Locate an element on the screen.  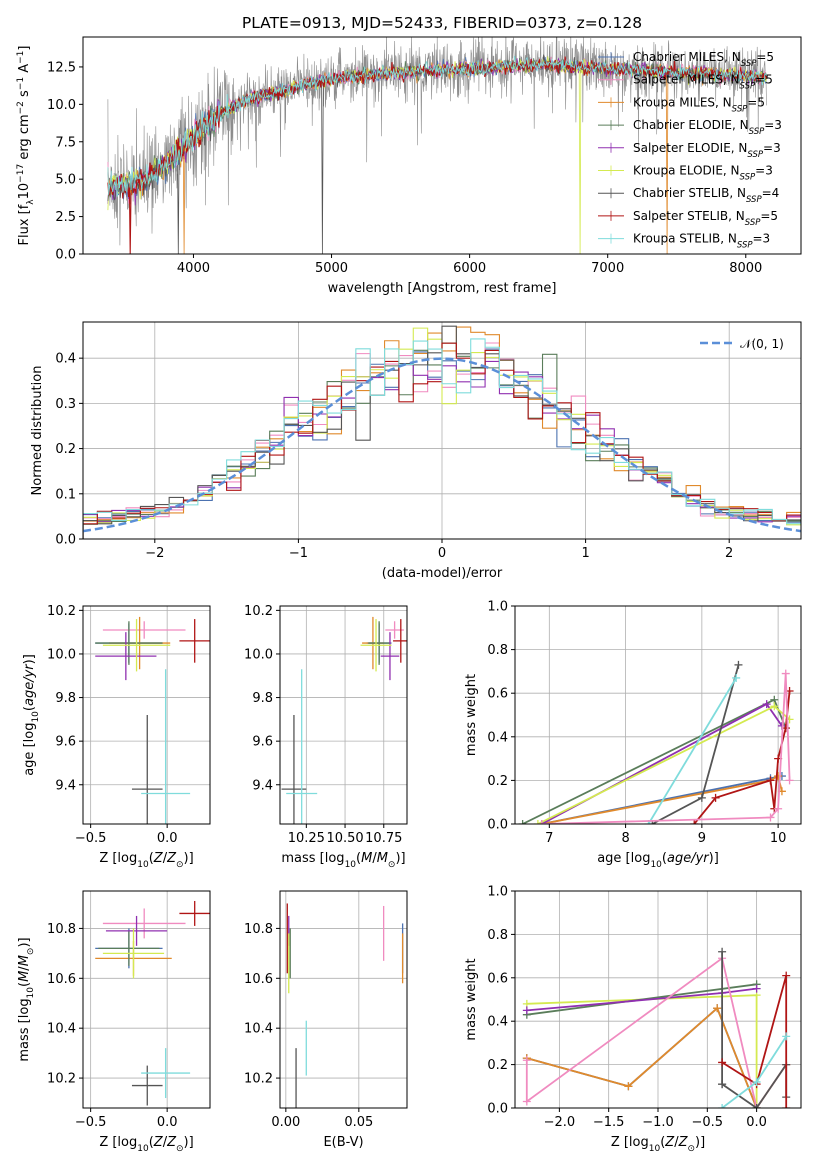
y-tick-label: 0.2 is located at coordinates (497, 1065).